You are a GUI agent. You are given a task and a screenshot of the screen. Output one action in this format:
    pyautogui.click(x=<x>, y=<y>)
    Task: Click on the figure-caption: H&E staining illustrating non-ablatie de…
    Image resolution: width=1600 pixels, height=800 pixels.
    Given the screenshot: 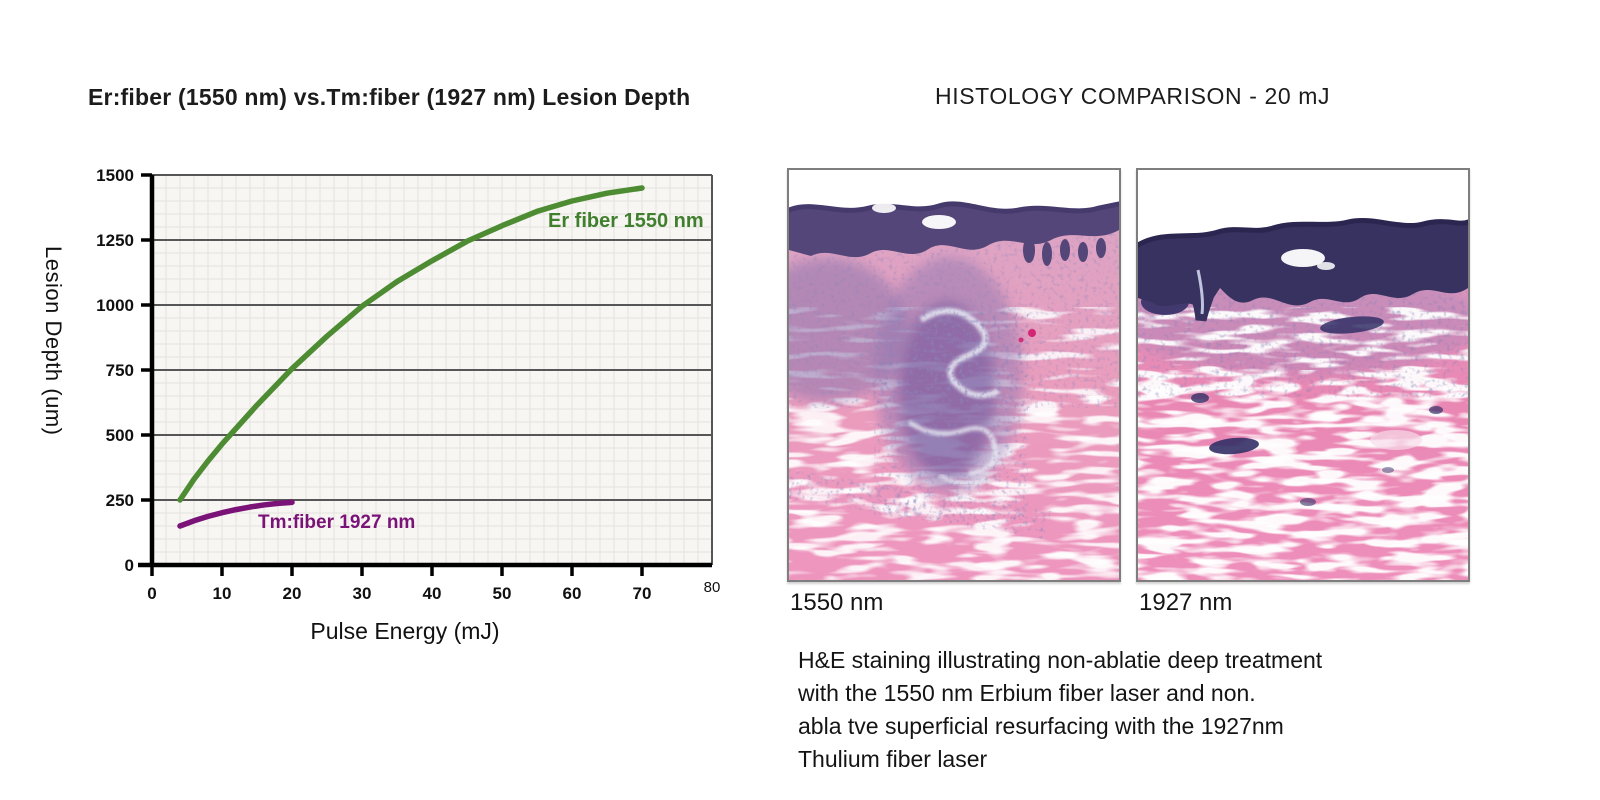 What is the action you would take?
    pyautogui.click(x=1128, y=710)
    